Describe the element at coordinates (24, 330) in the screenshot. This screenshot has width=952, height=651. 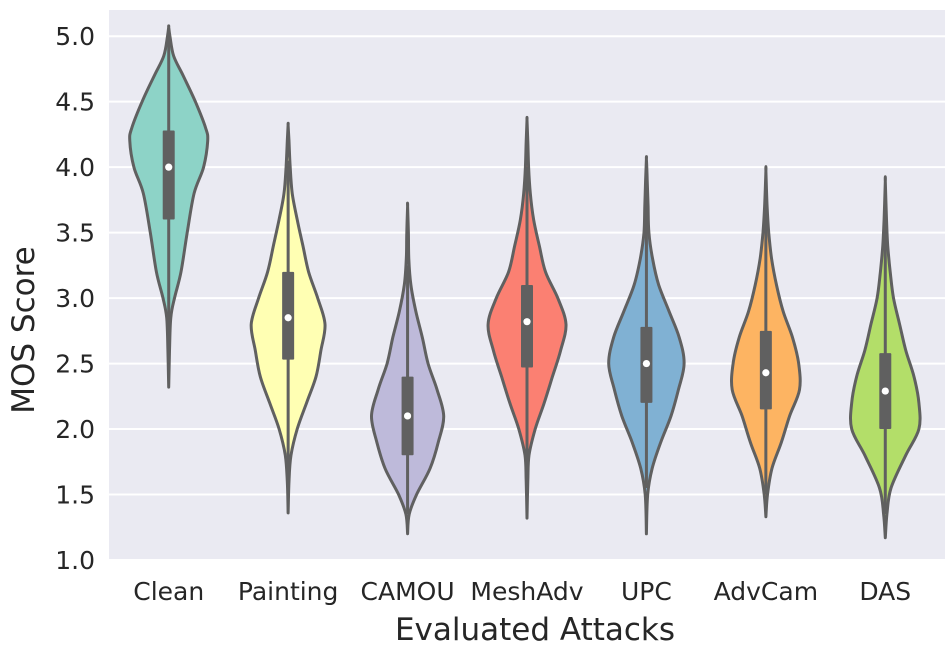
I see `y-axis-title: MOS Score` at that location.